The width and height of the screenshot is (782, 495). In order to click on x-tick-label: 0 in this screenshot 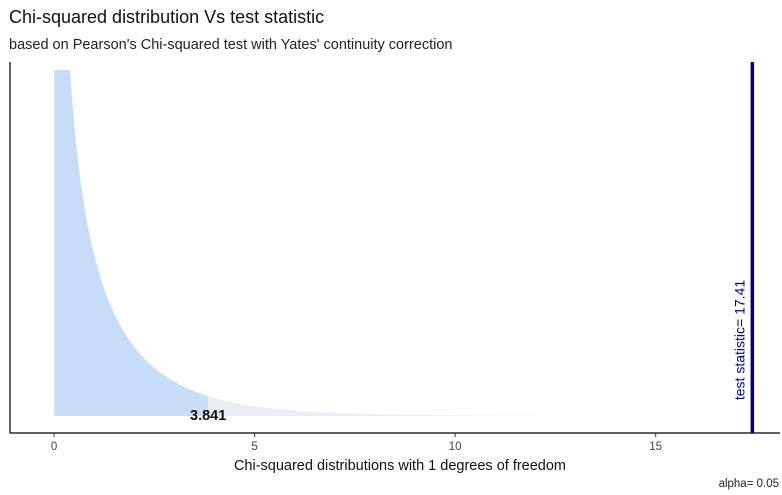, I will do `click(54, 447)`.